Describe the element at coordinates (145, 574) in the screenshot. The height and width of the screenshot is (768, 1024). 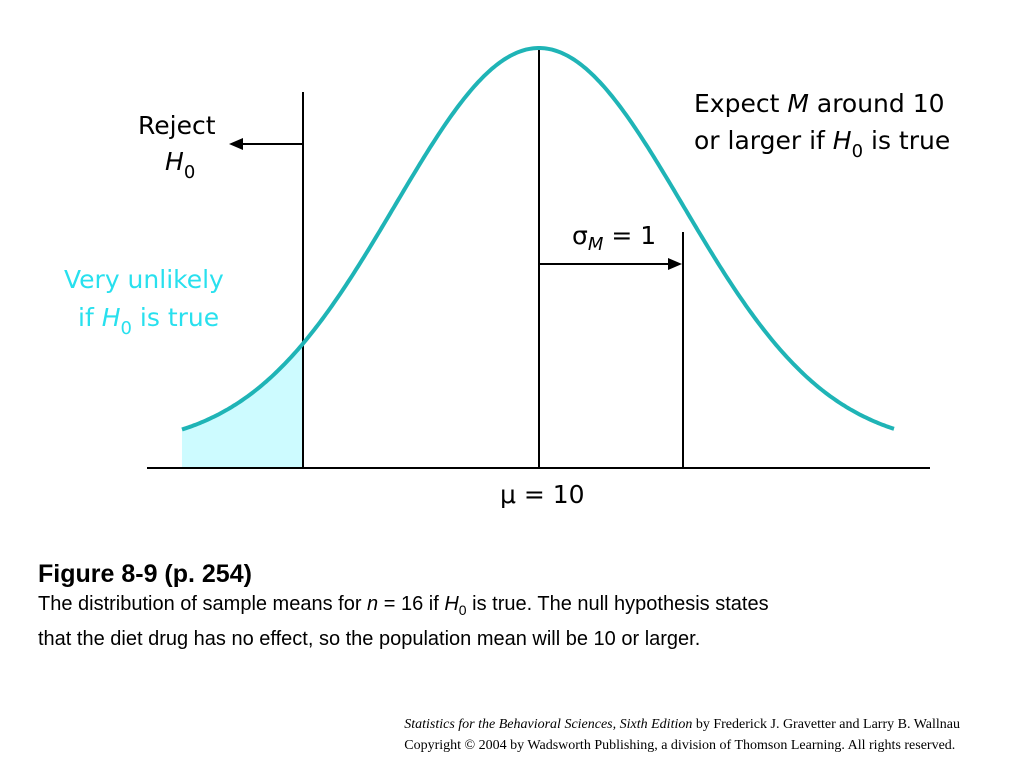
I see `caption-title: Figure 8-9 (p. 254)` at that location.